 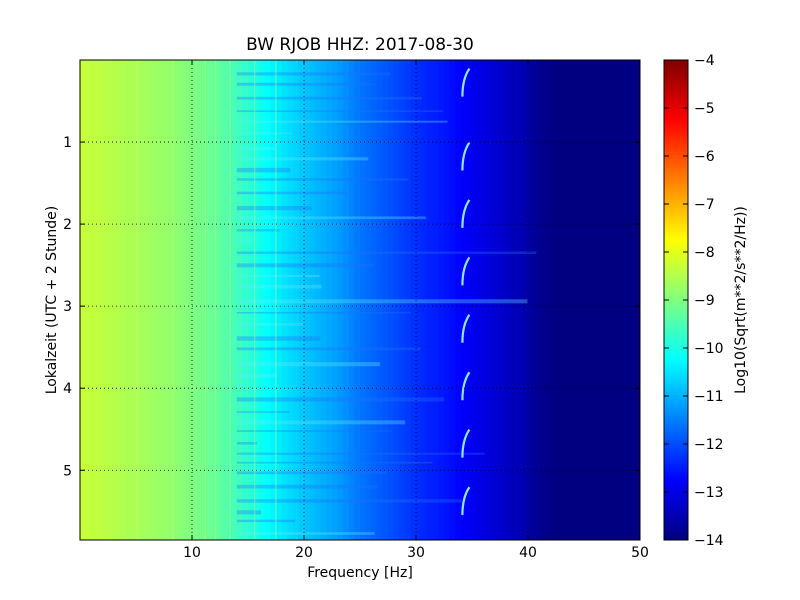 What do you see at coordinates (360, 573) in the screenshot?
I see `x-axis-label: Frequency [Hz]` at bounding box center [360, 573].